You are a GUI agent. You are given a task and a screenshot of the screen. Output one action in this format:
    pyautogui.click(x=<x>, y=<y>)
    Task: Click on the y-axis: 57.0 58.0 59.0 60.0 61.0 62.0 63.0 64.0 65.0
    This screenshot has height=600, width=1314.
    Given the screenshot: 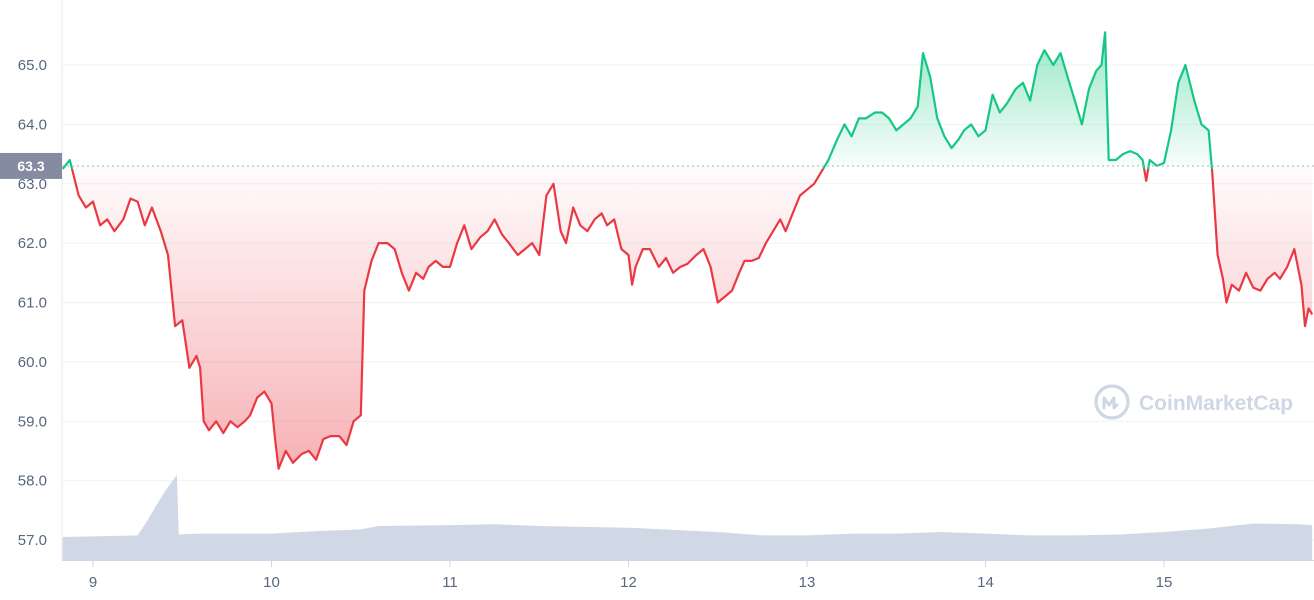 What is the action you would take?
    pyautogui.click(x=32, y=303)
    